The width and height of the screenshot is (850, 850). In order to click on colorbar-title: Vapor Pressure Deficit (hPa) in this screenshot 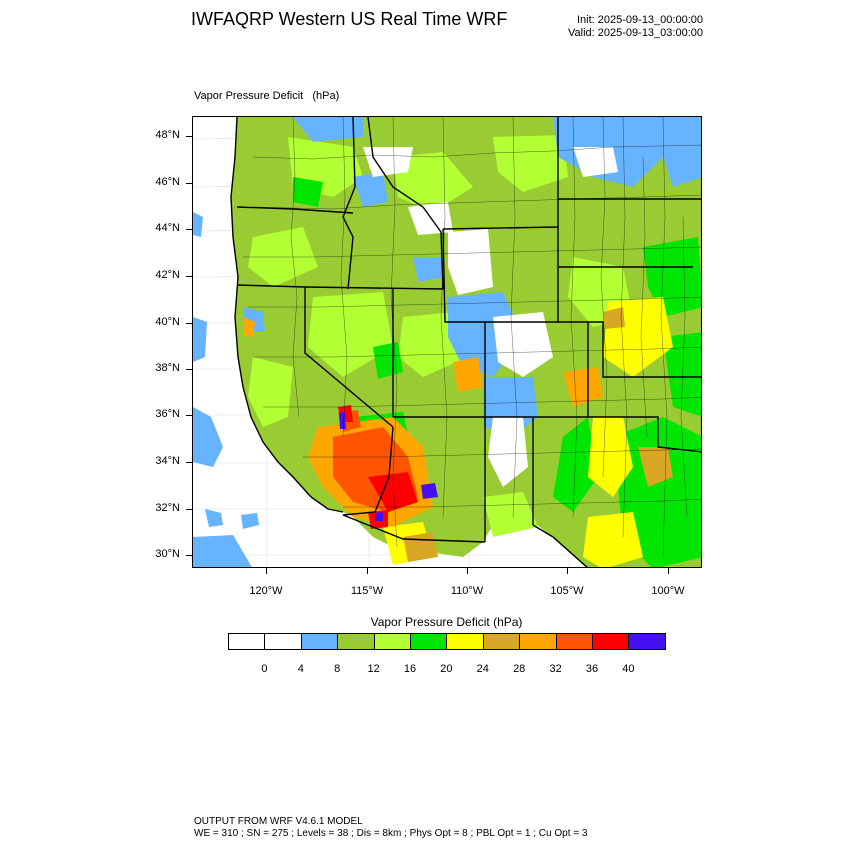, I will do `click(446, 622)`.